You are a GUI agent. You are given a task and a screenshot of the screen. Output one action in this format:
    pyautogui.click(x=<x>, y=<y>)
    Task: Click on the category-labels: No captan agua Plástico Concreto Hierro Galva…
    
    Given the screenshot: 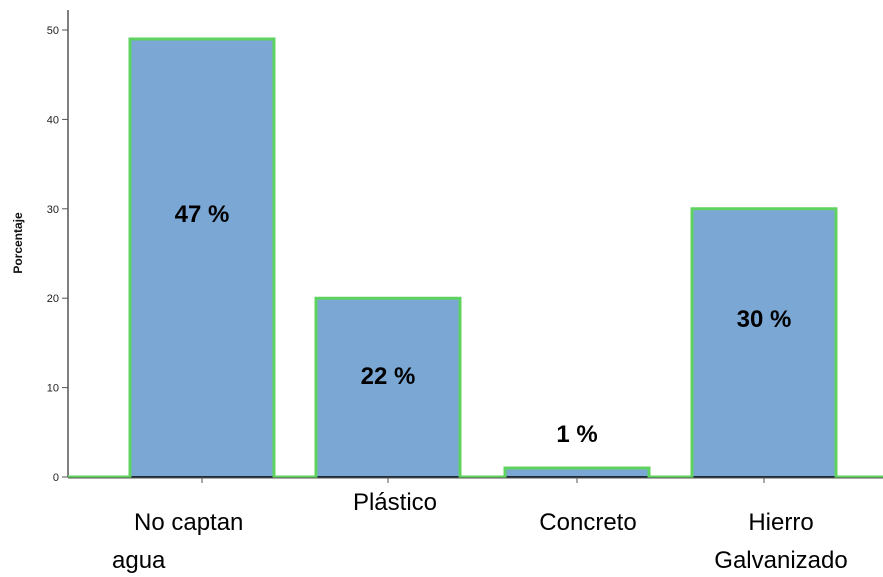 What is the action you would take?
    pyautogui.click(x=480, y=531)
    